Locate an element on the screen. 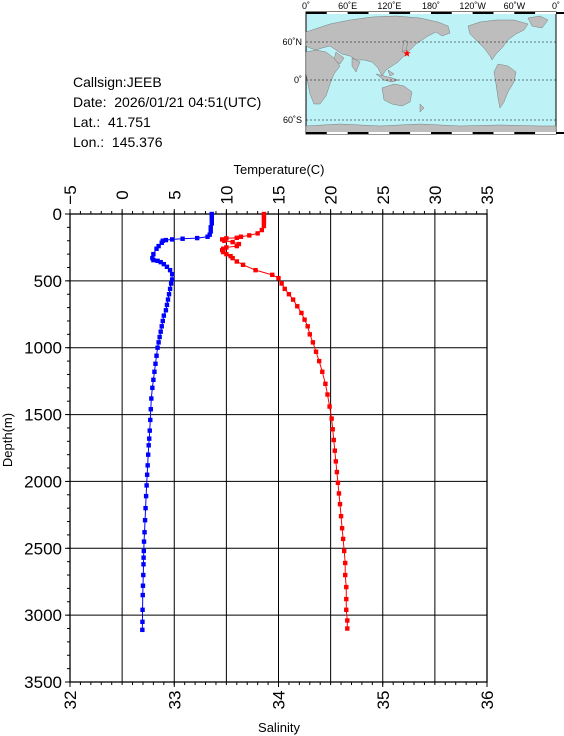 This screenshot has width=564, height=736. temperature-tick-label: −5 is located at coordinates (70, 194).